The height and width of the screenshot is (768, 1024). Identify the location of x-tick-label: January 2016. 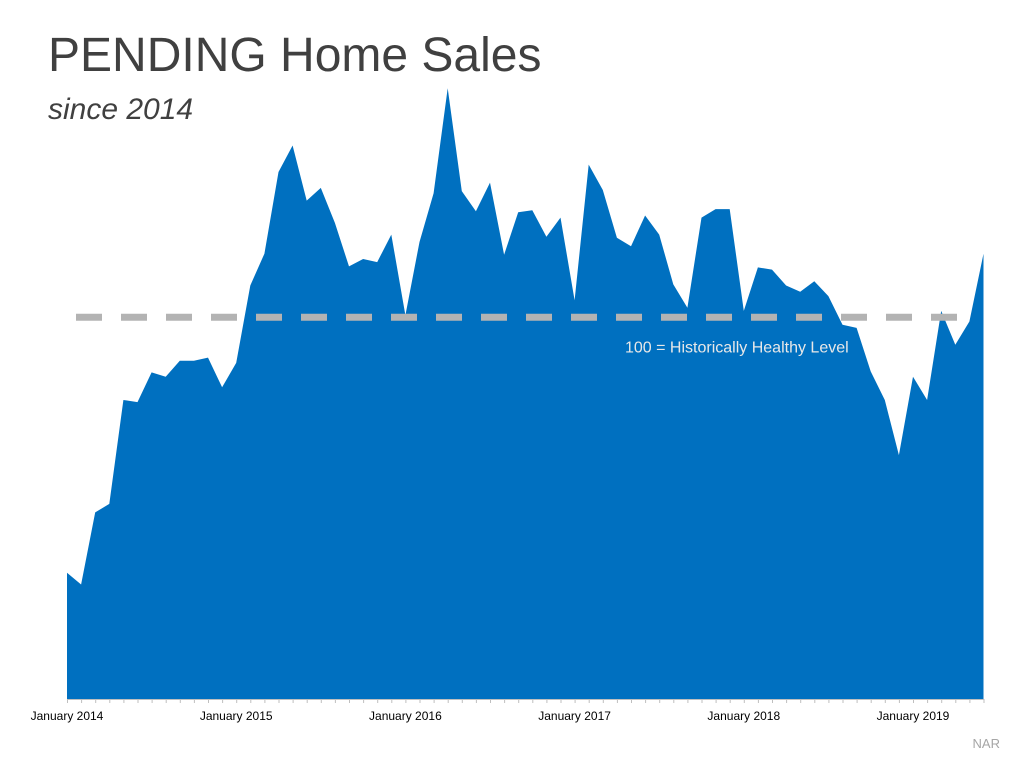
(405, 716).